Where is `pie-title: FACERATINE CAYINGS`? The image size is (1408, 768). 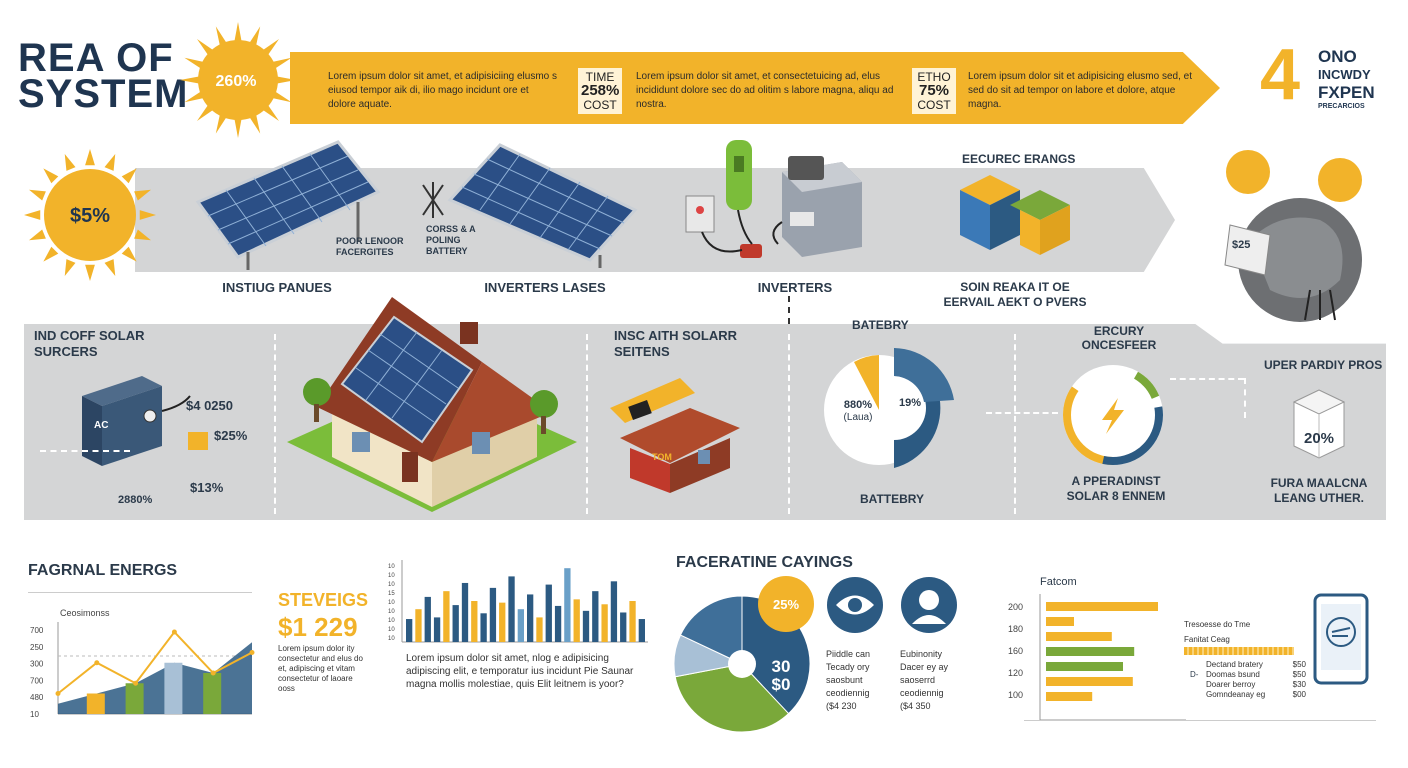
pie-title: FACERATINE CAYINGS is located at coordinates (764, 562).